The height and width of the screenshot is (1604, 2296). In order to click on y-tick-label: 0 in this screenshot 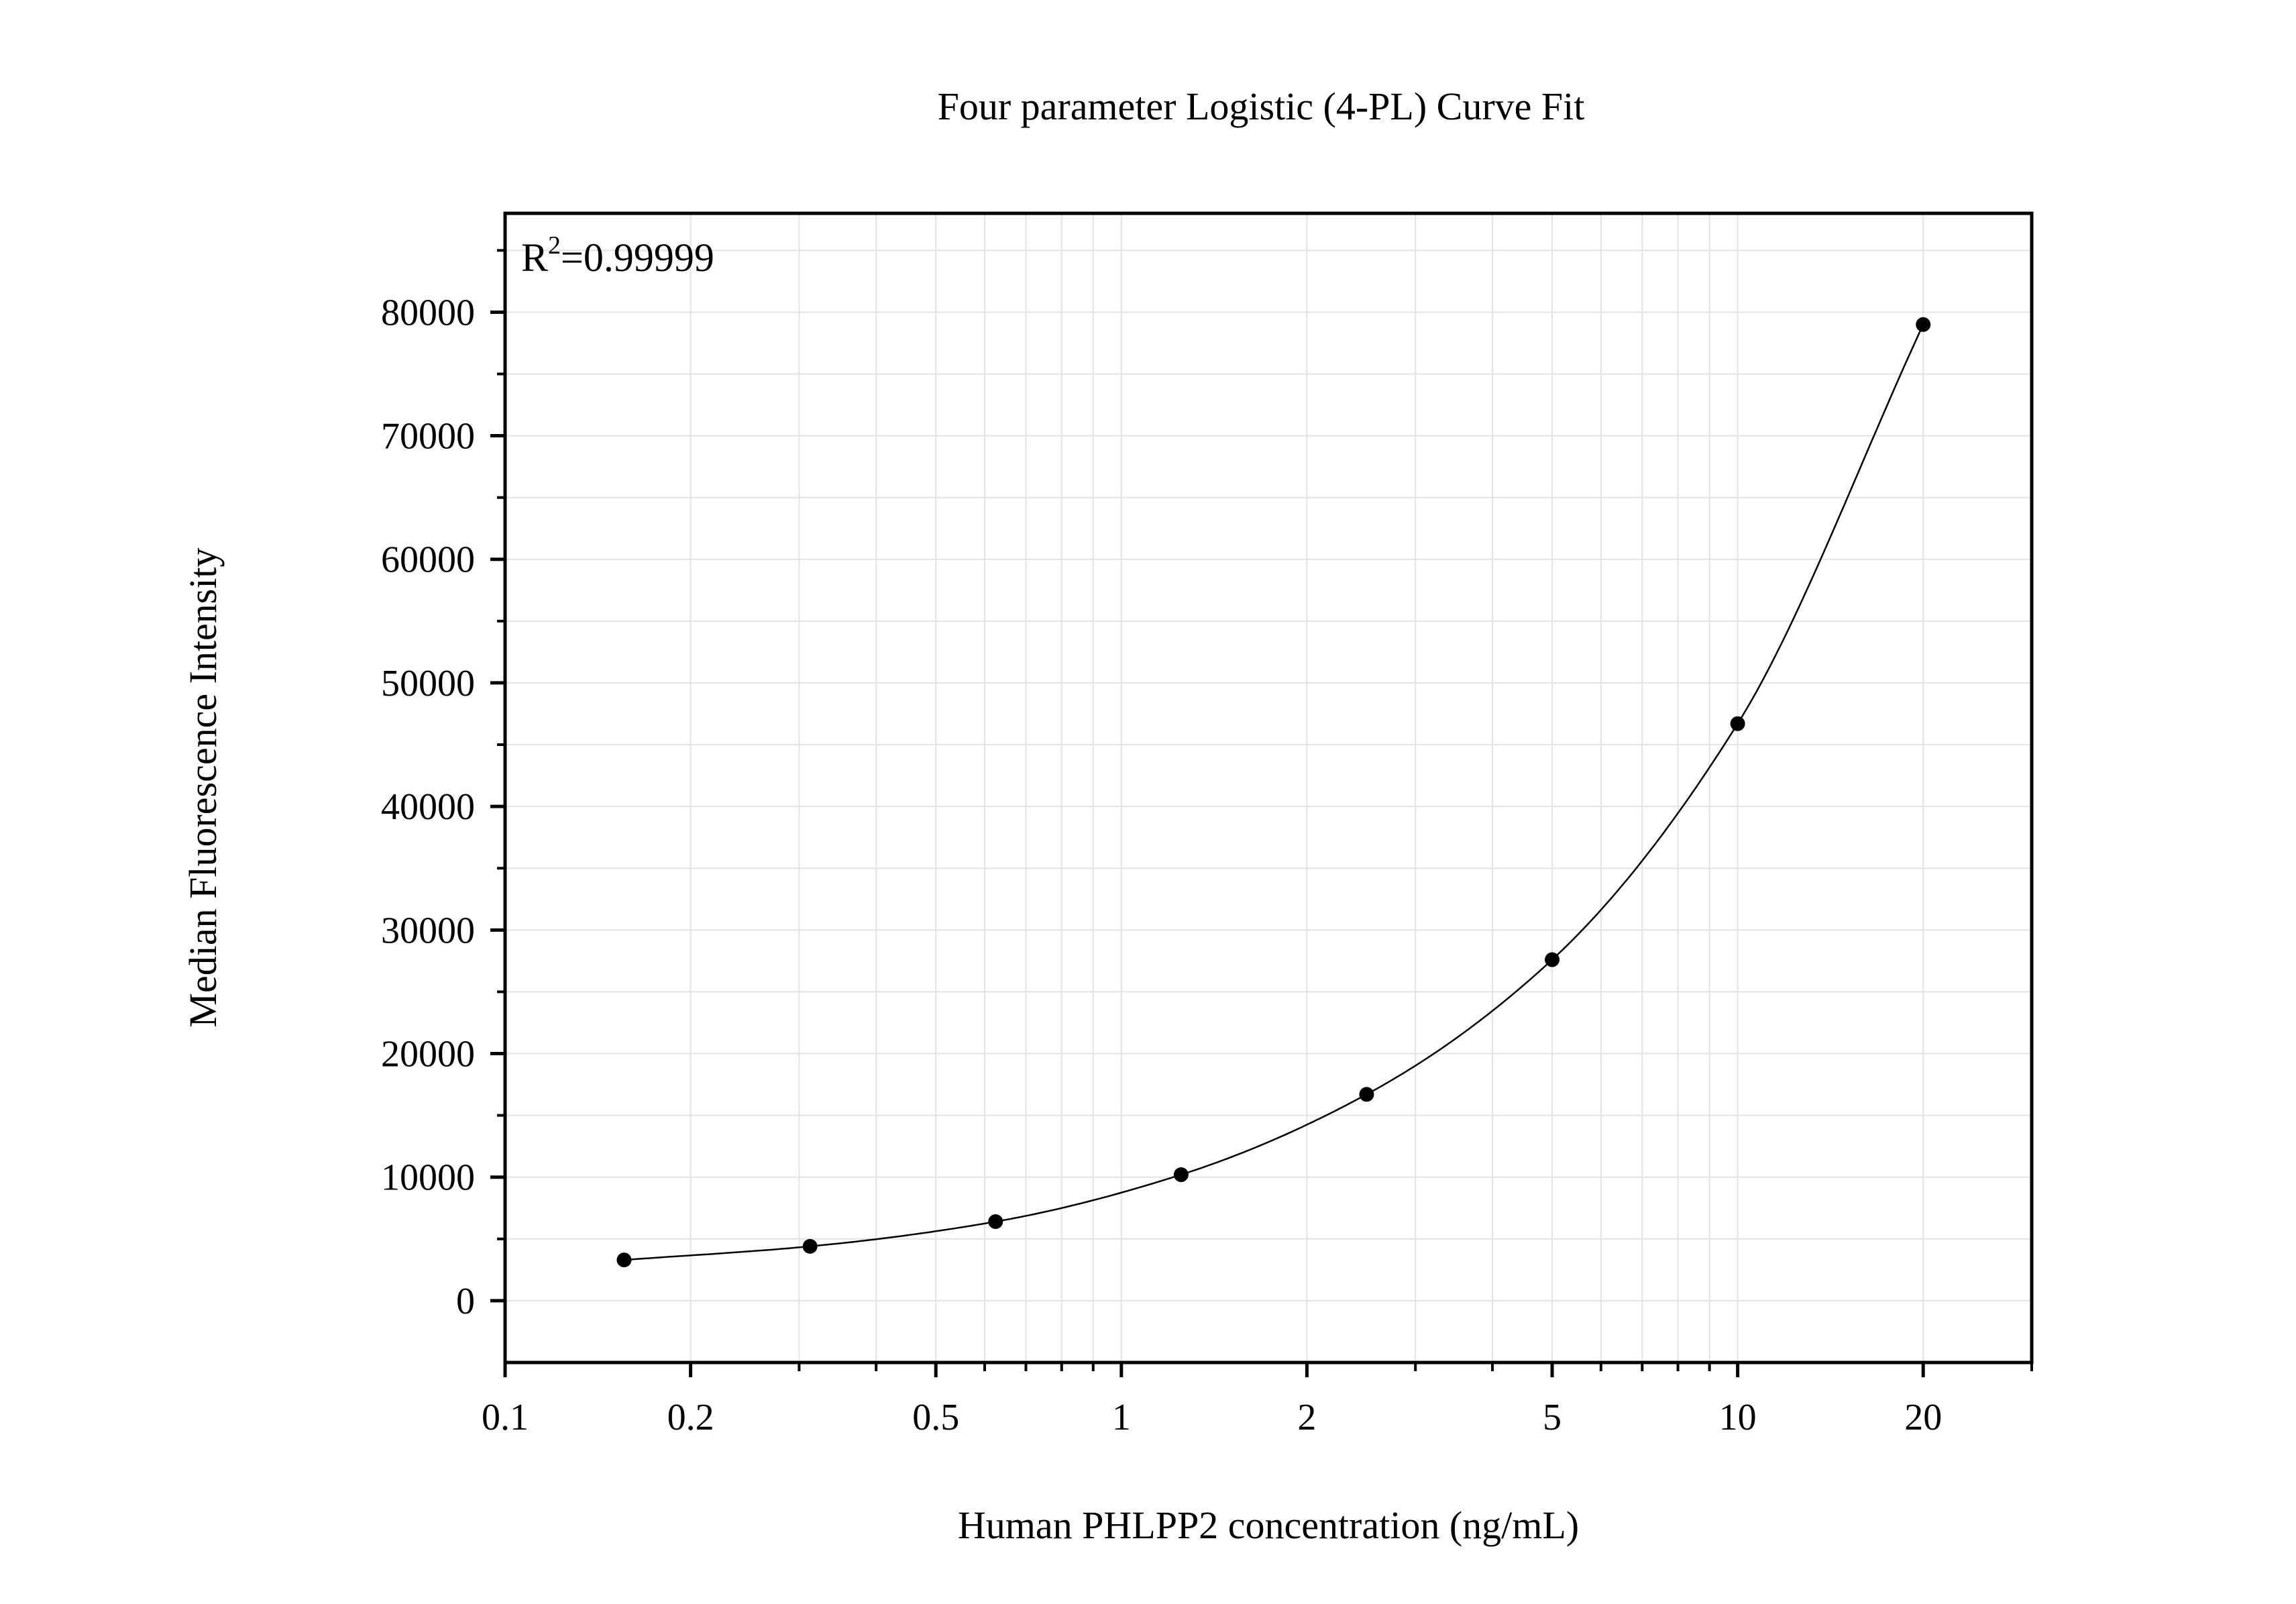, I will do `click(465, 1301)`.